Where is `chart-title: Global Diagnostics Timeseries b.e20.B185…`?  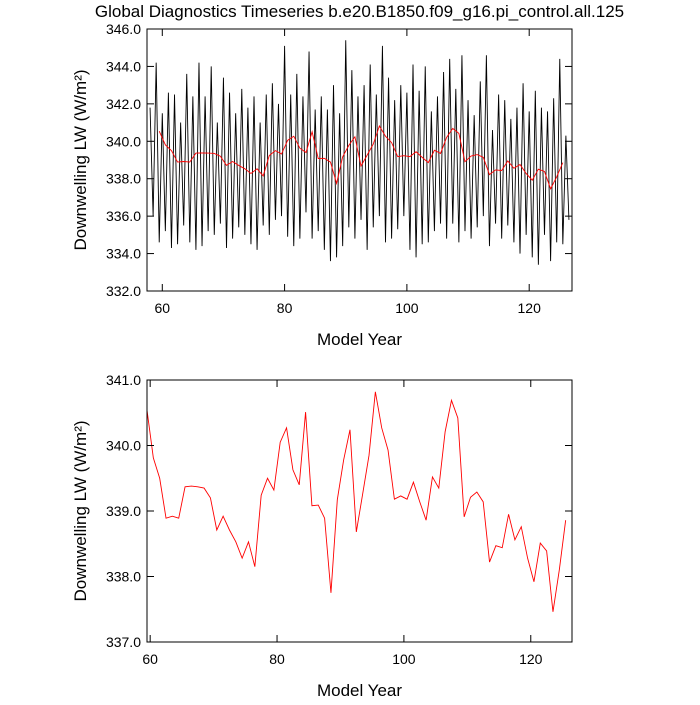
chart-title: Global Diagnostics Timeseries b.e20.B185… is located at coordinates (359, 11).